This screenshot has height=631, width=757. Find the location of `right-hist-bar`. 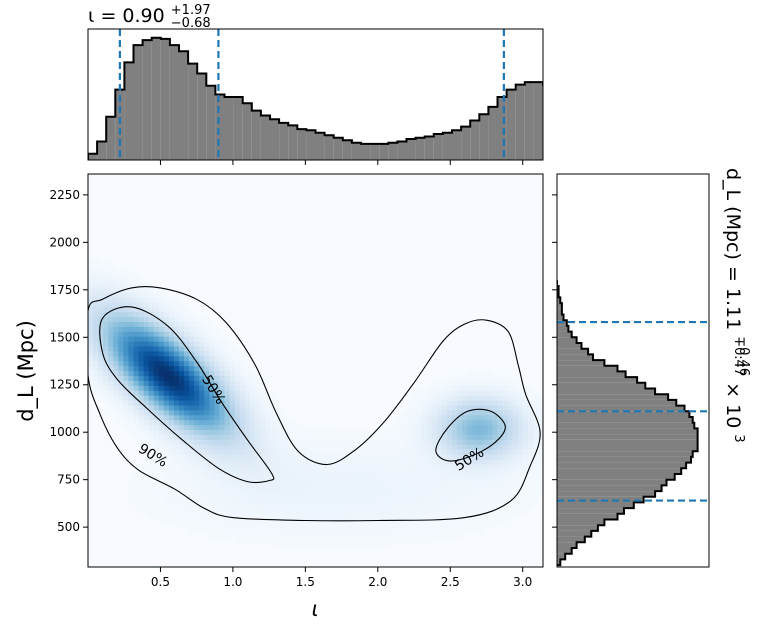

right-hist-bar is located at coordinates (601, 385).